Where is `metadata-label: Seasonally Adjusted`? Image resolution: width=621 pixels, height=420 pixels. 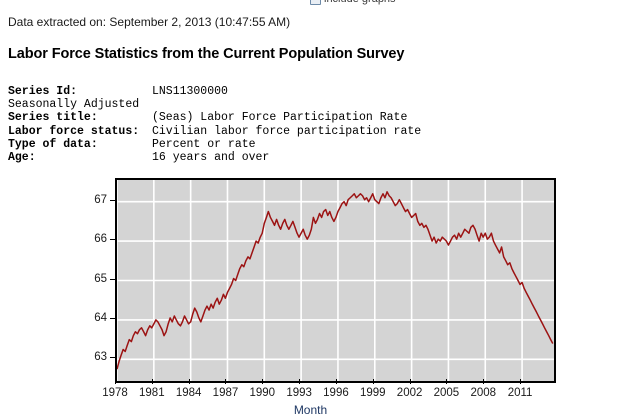 metadata-label: Seasonally Adjusted is located at coordinates (74, 105).